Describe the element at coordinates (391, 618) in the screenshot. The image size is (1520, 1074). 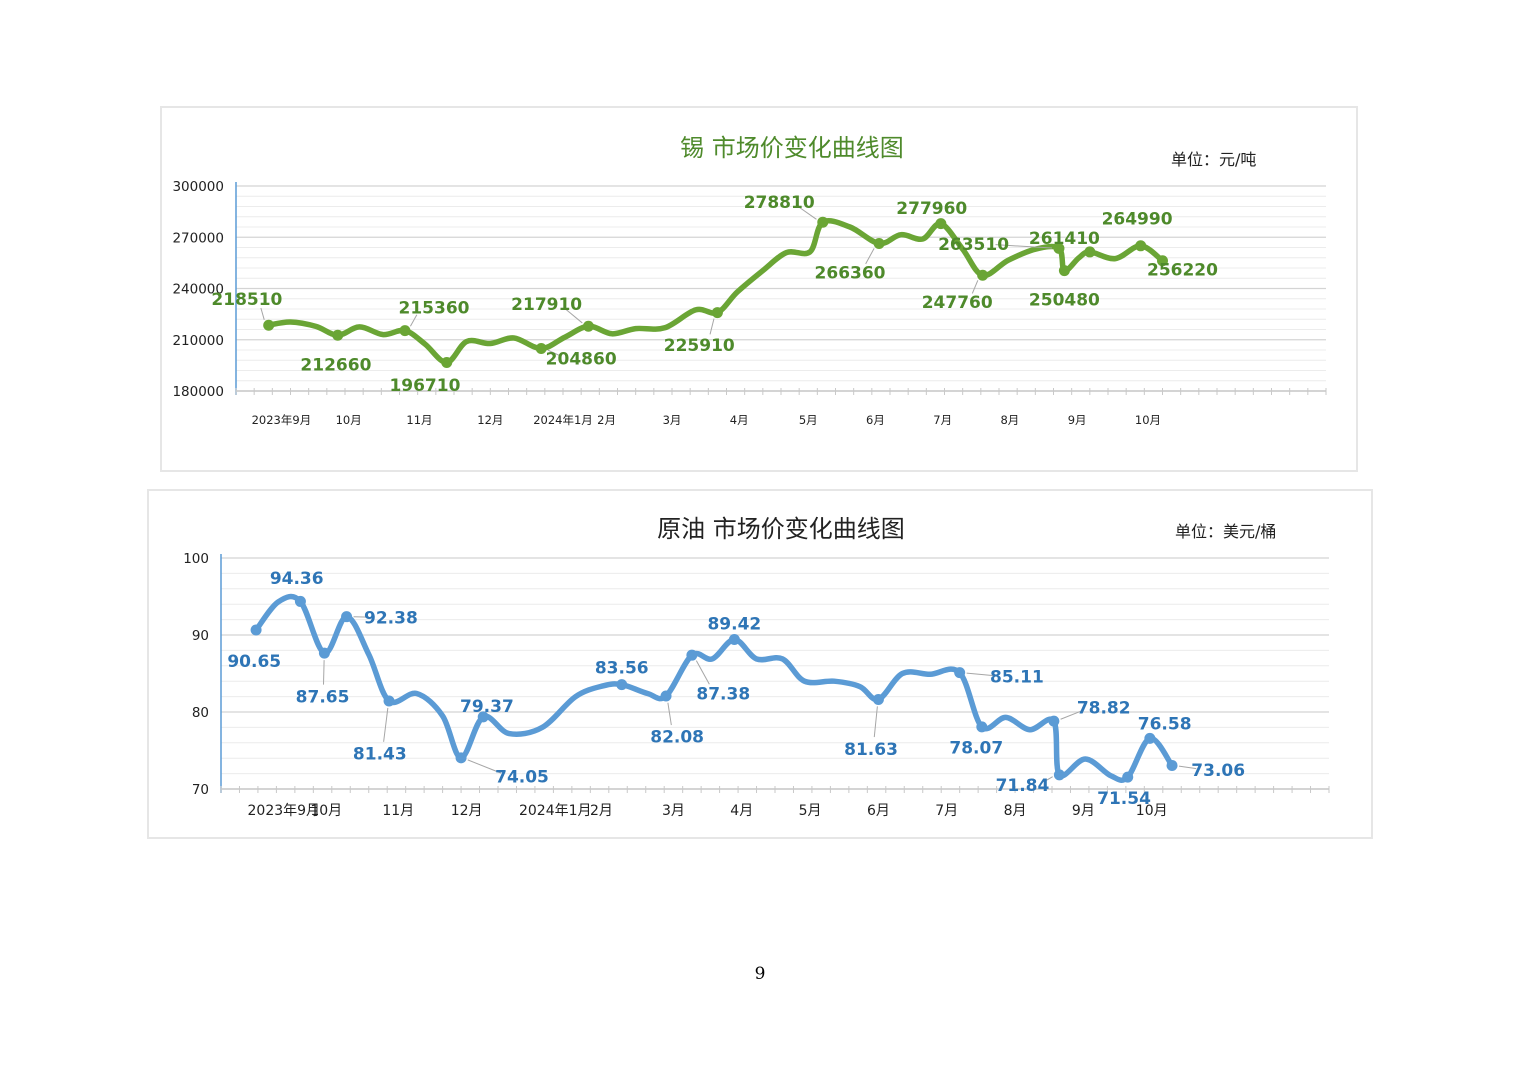
I see `oil-data-label: 92.38` at that location.